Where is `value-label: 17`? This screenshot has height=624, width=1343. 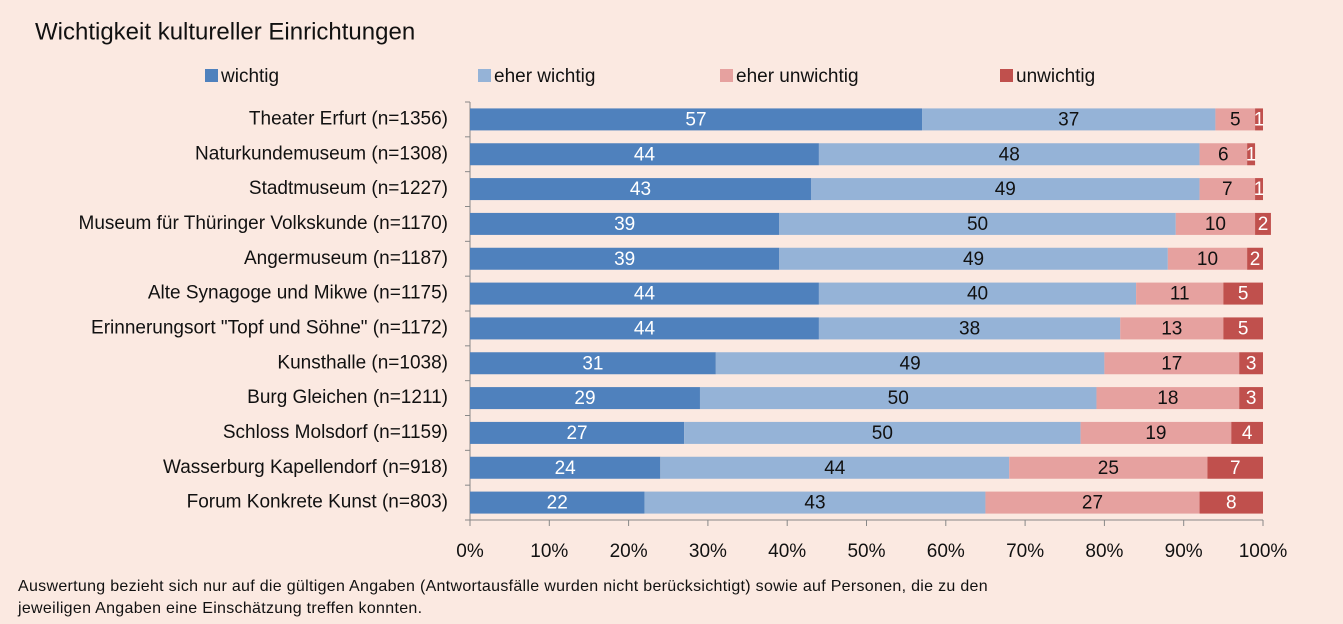 value-label: 17 is located at coordinates (1171, 363).